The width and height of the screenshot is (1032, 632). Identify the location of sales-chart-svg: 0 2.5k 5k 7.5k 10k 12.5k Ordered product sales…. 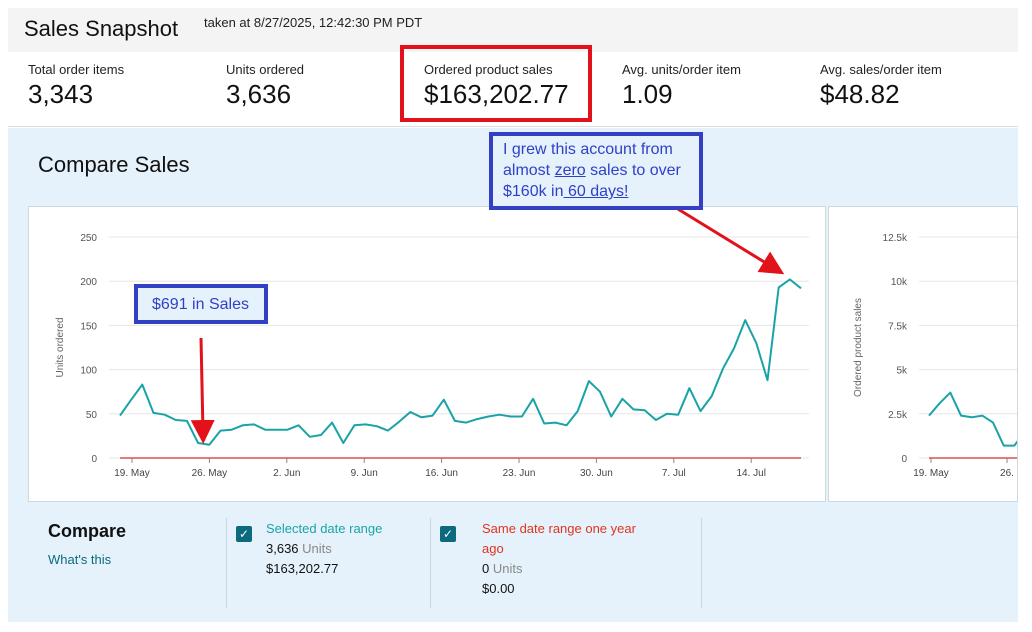
(935, 356).